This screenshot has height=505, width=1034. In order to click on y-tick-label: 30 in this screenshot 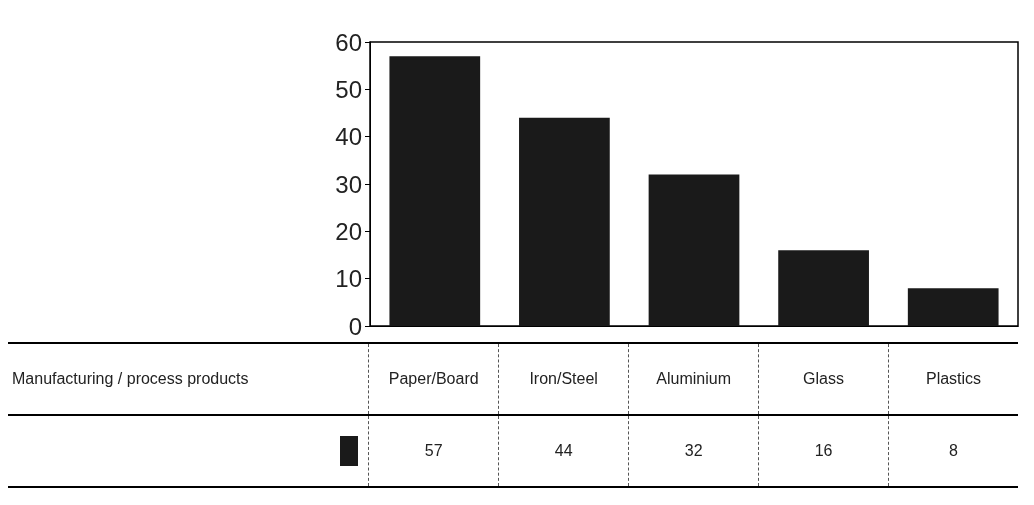, I will do `click(348, 184)`.